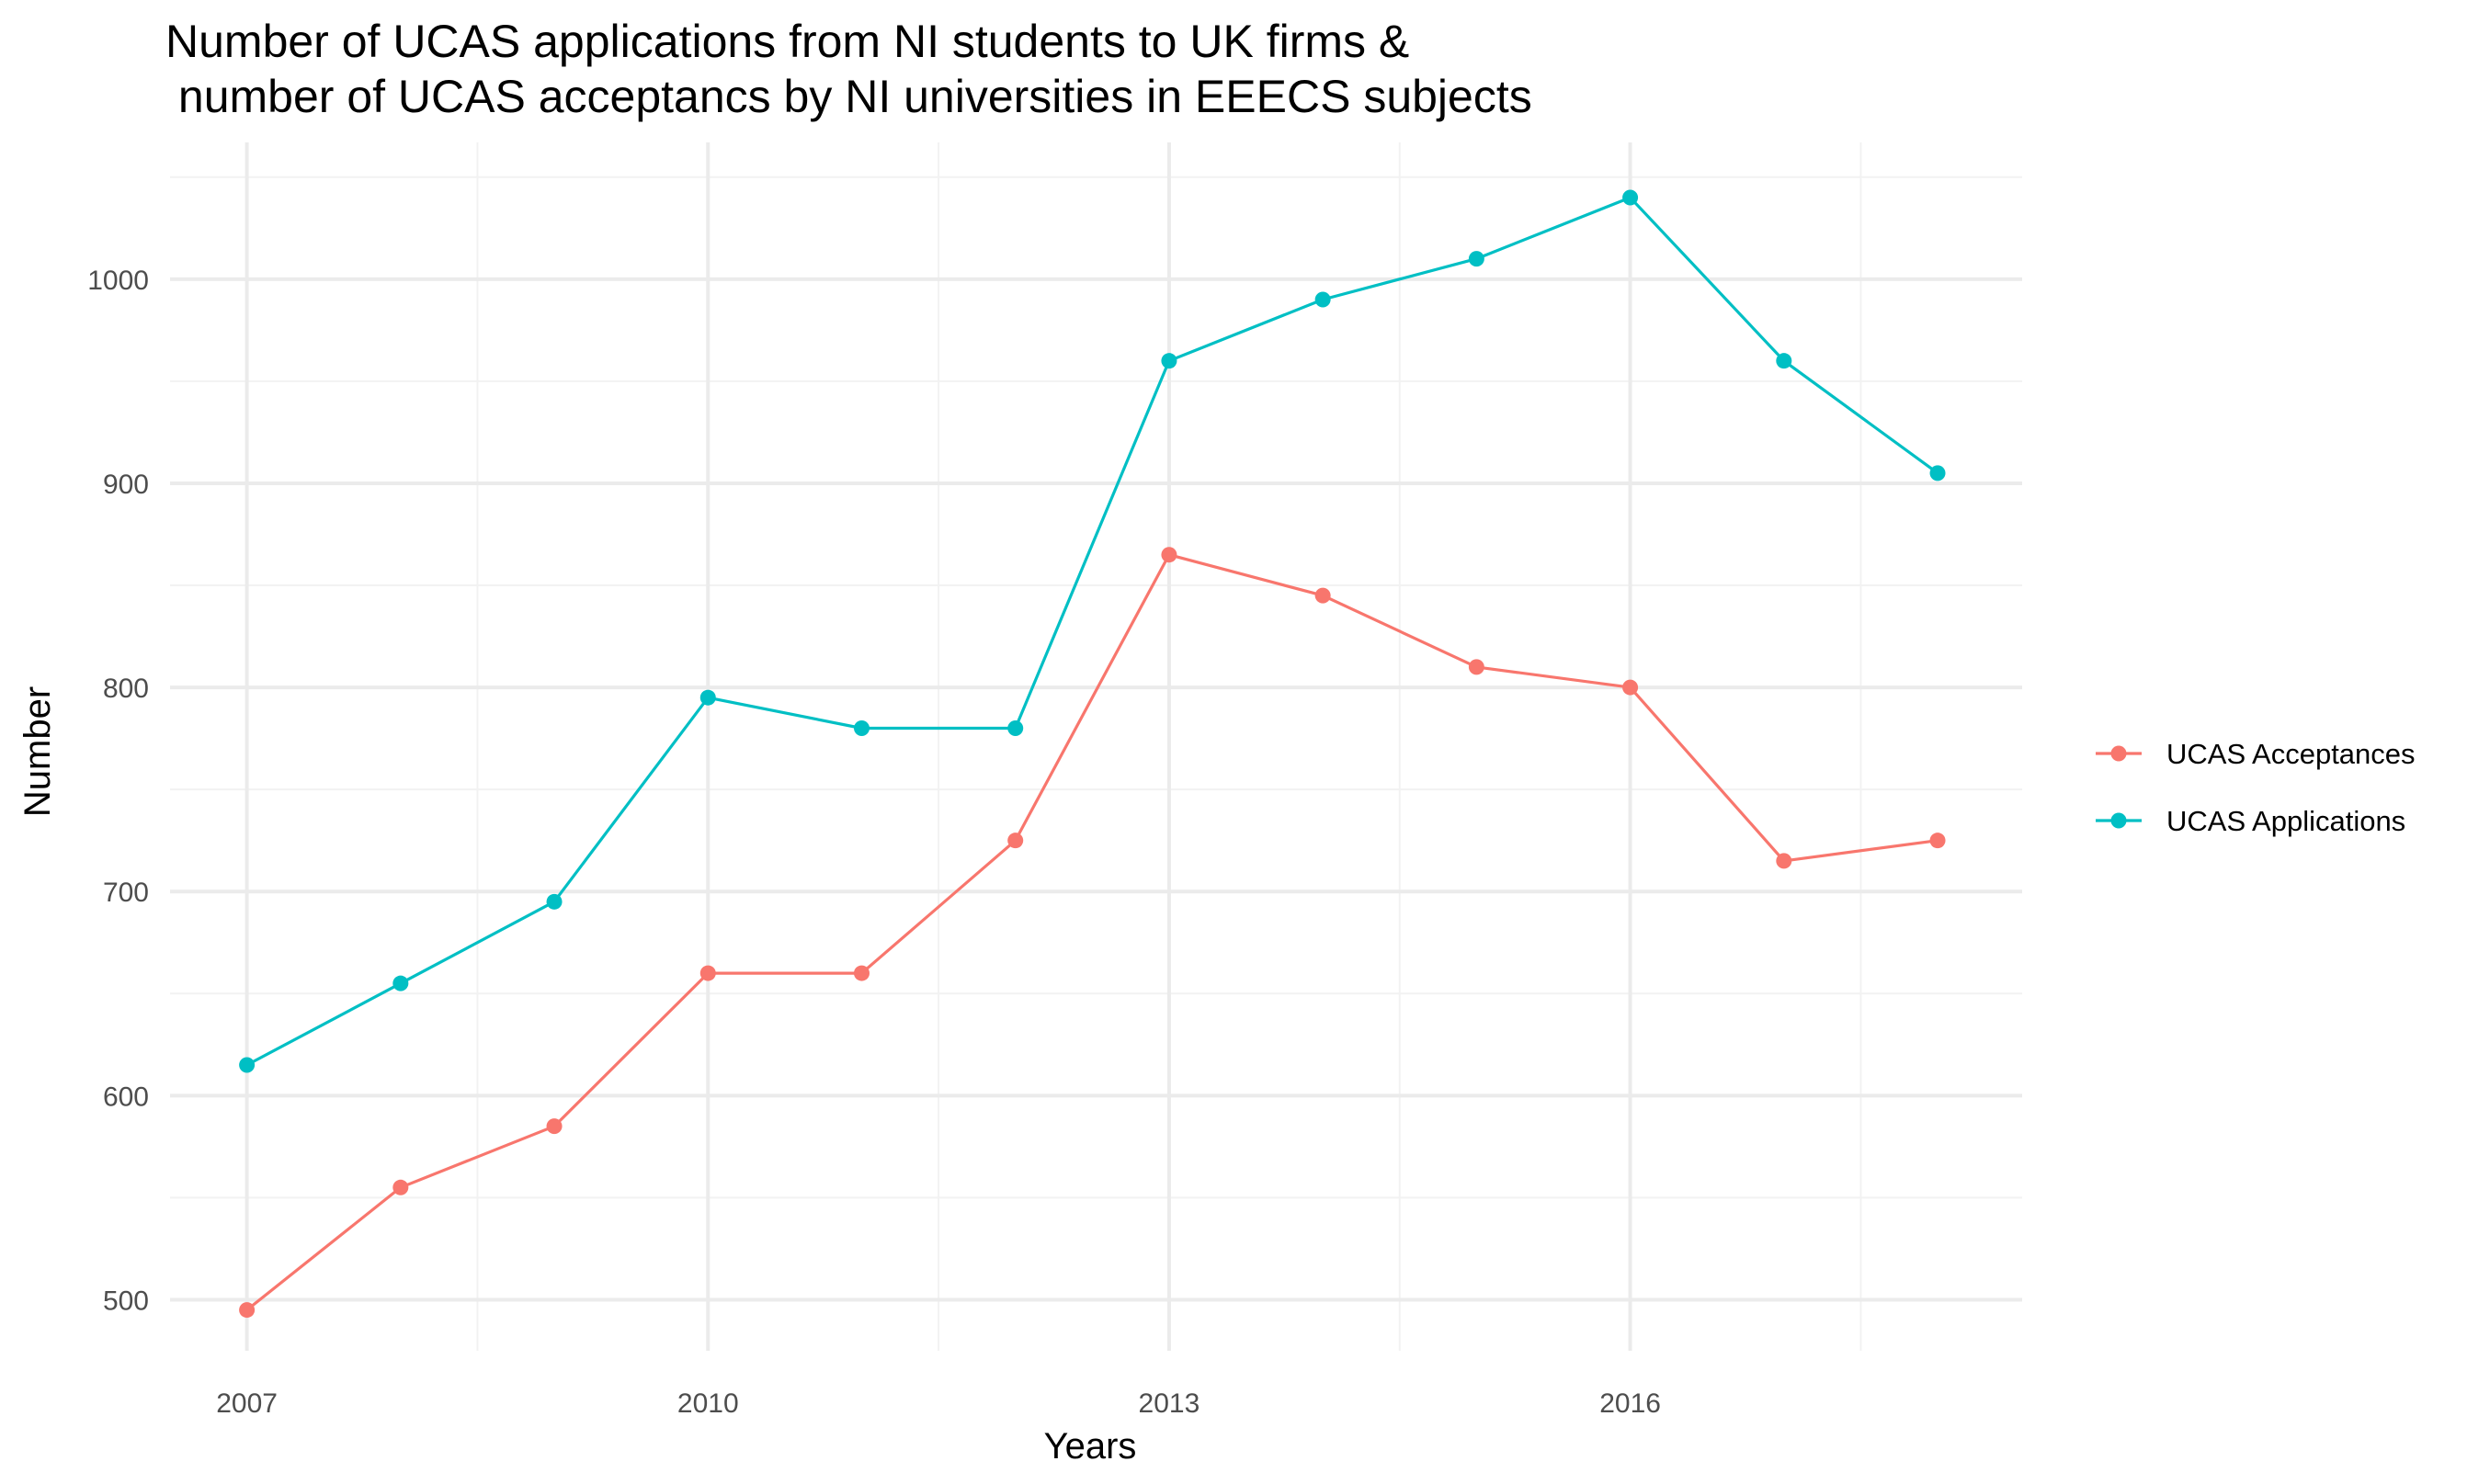  Describe the element at coordinates (1630, 1403) in the screenshot. I see `x-tick-label: 2016` at that location.